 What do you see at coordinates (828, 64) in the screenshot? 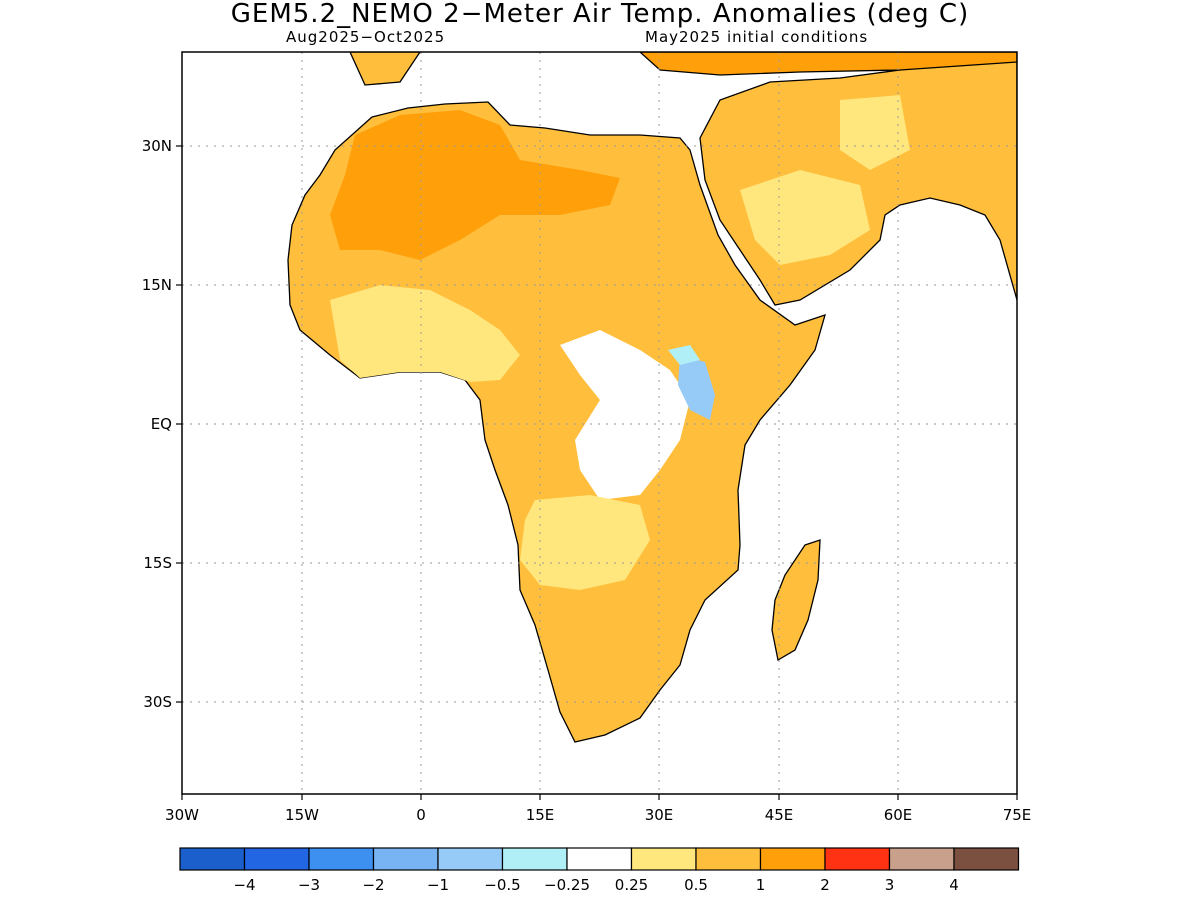
I see `europe-east-landmass` at bounding box center [828, 64].